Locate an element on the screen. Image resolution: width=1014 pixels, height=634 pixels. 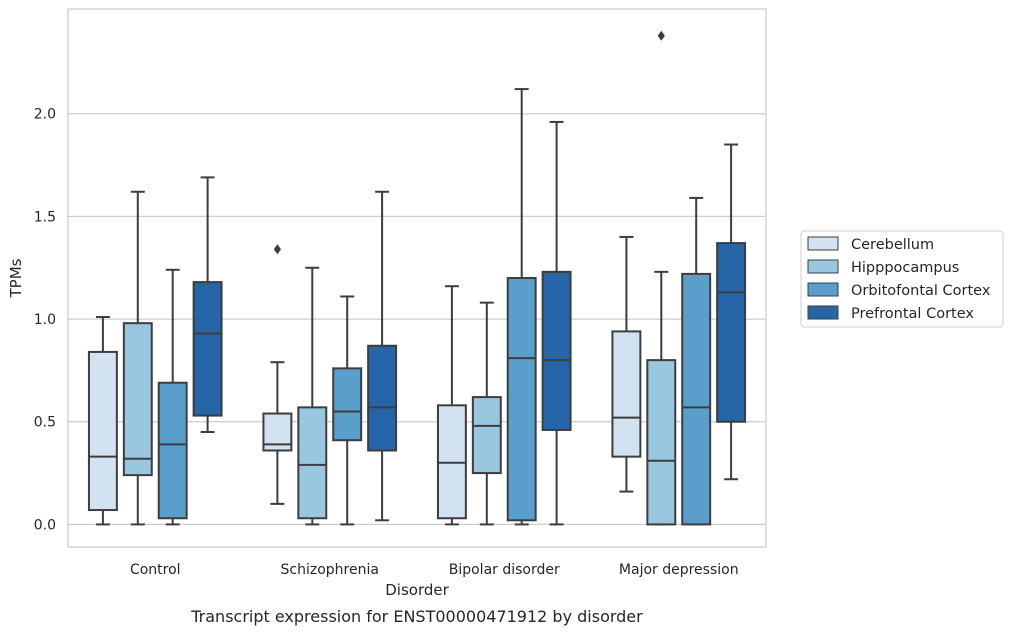
y-tick-label: 0.5 is located at coordinates (45, 423).